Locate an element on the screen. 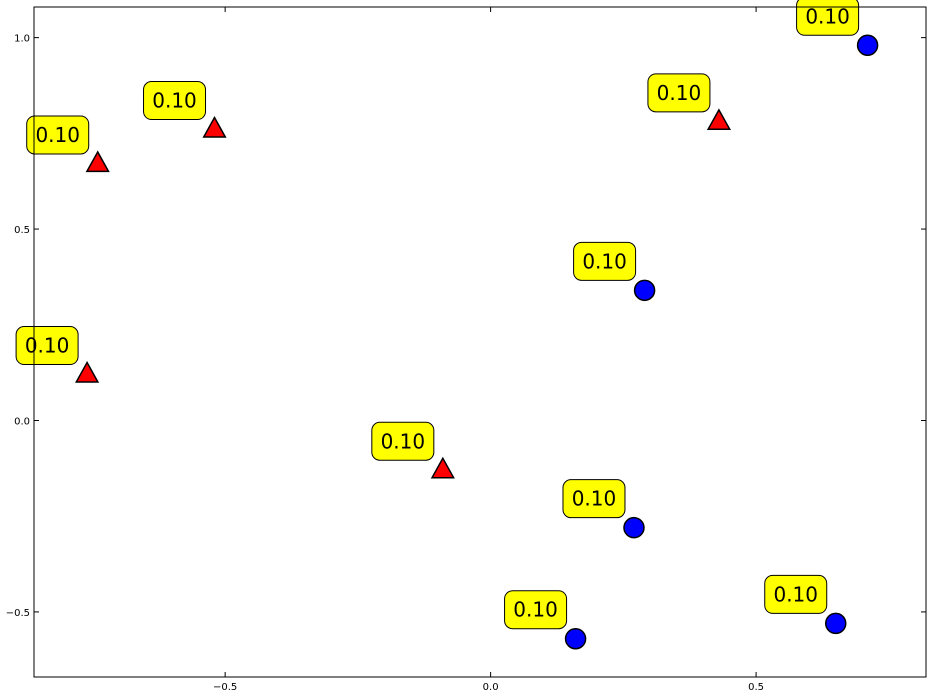  x-tick-label: 0.0 is located at coordinates (491, 687).